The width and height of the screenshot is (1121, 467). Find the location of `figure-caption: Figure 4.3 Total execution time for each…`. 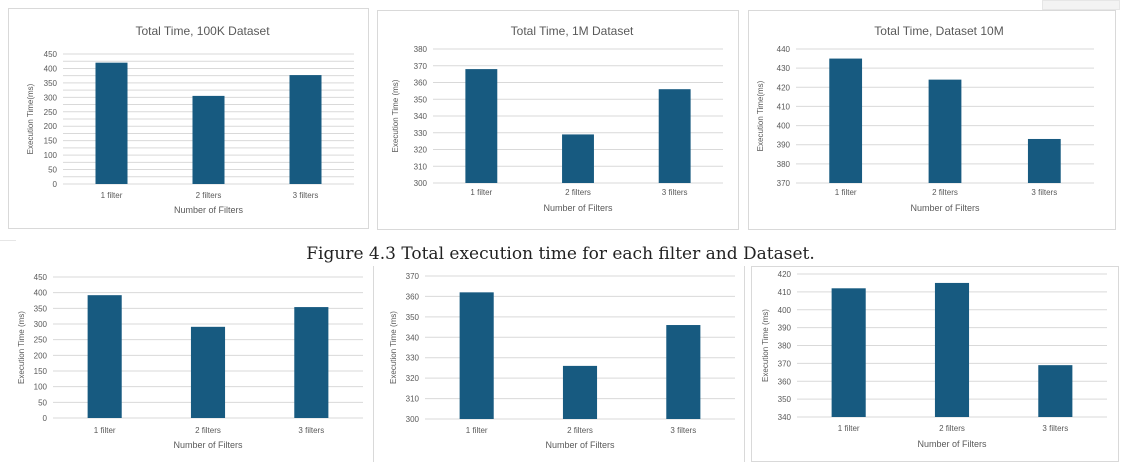

figure-caption: Figure 4.3 Total execution time for each… is located at coordinates (560, 254).